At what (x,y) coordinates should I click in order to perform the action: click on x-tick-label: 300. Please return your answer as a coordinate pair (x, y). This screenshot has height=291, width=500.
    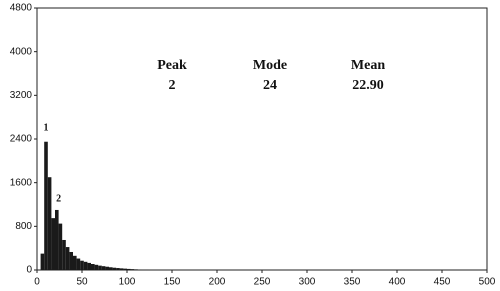
    Looking at the image, I should click on (307, 282).